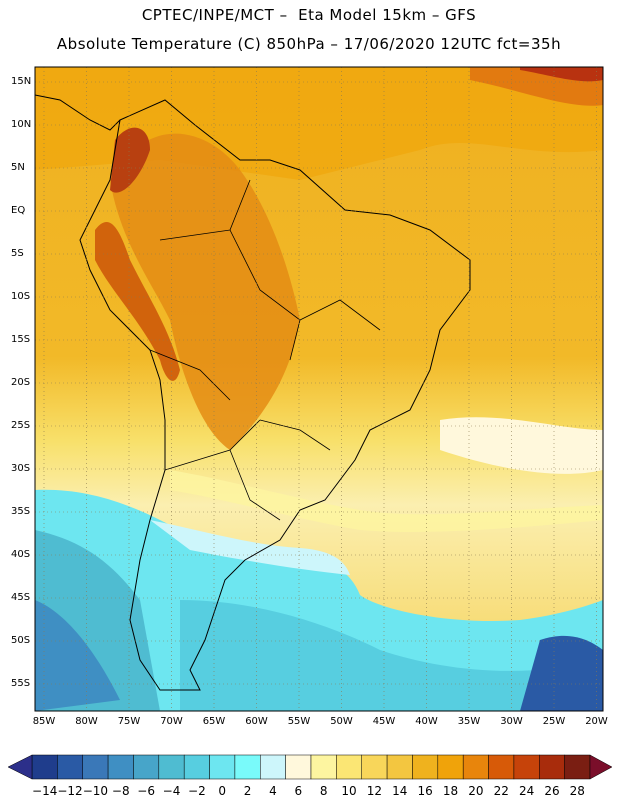 The width and height of the screenshot is (618, 800). What do you see at coordinates (20, 767) in the screenshot?
I see `colorbar-low-arrow` at bounding box center [20, 767].